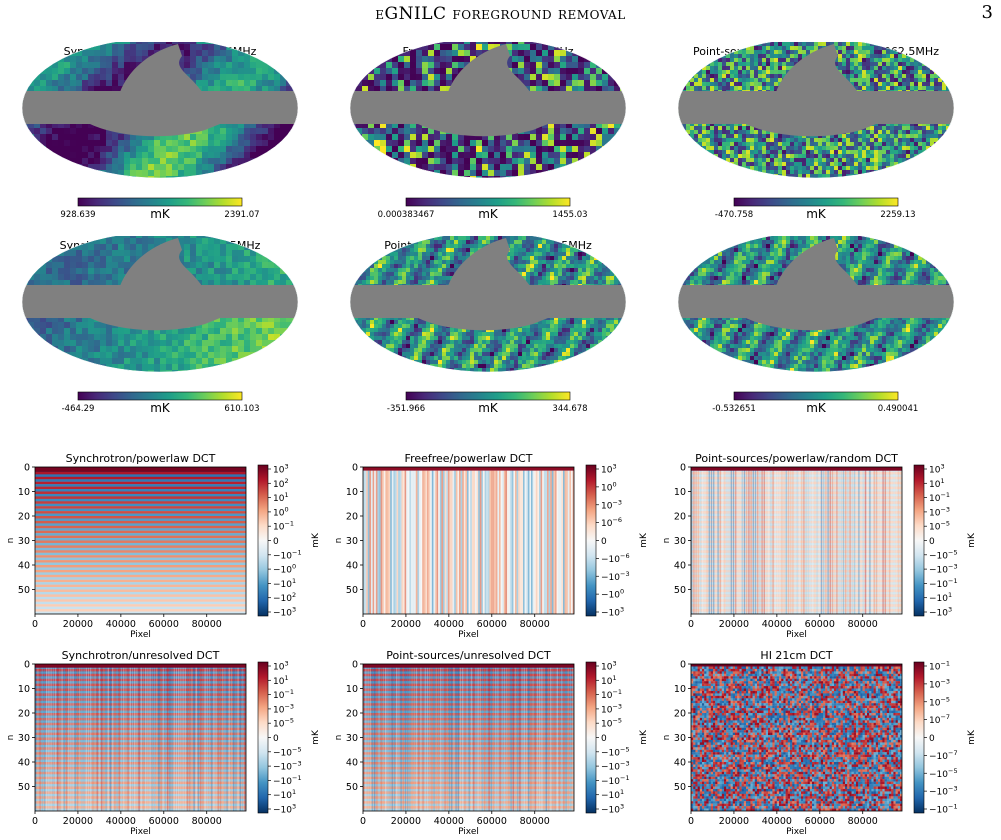  Describe the element at coordinates (281, 483) in the screenshot. I see `colorbar-tick-label: 10²` at that location.